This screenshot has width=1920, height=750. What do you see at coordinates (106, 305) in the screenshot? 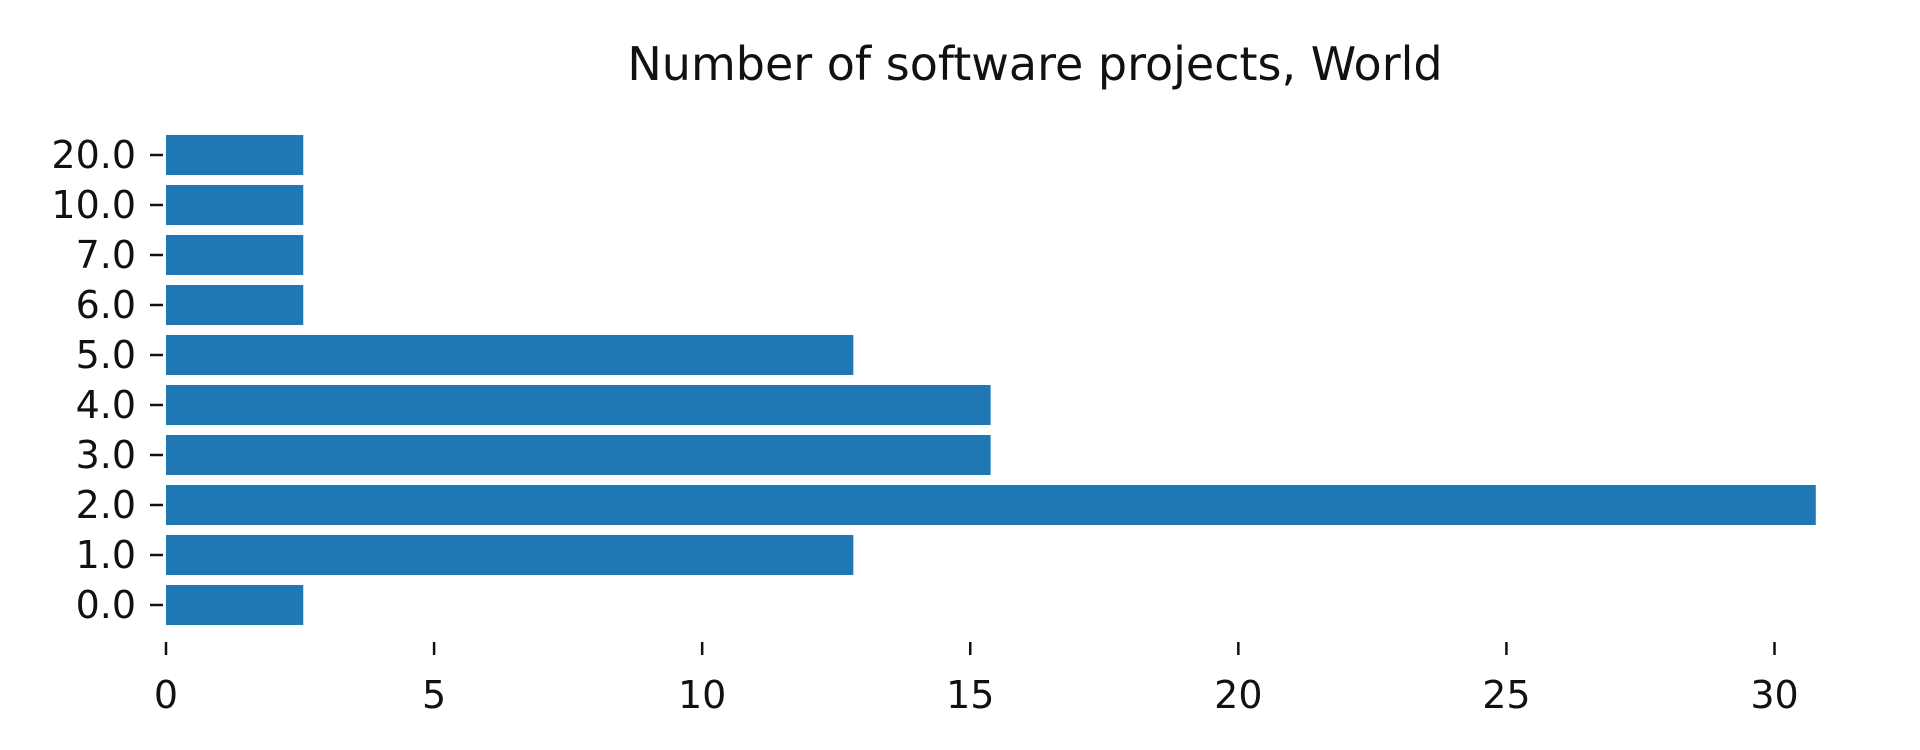
I see `y-tick-label: 6.0` at bounding box center [106, 305].